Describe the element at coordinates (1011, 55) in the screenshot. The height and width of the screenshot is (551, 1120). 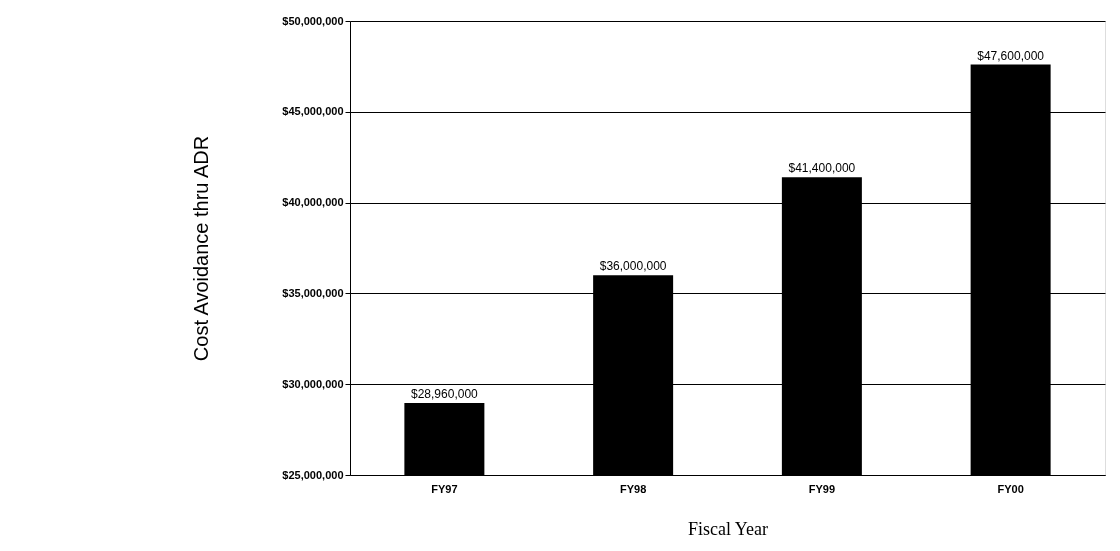
I see `data-label: $47,600,000` at that location.